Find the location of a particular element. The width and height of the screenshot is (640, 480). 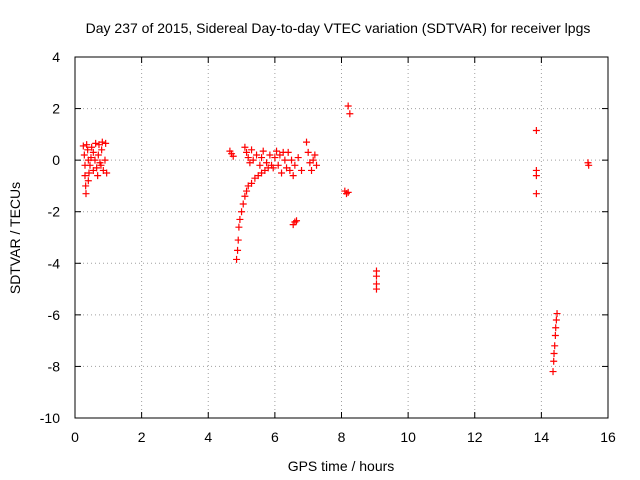

x-tick-label: 14 is located at coordinates (542, 437).